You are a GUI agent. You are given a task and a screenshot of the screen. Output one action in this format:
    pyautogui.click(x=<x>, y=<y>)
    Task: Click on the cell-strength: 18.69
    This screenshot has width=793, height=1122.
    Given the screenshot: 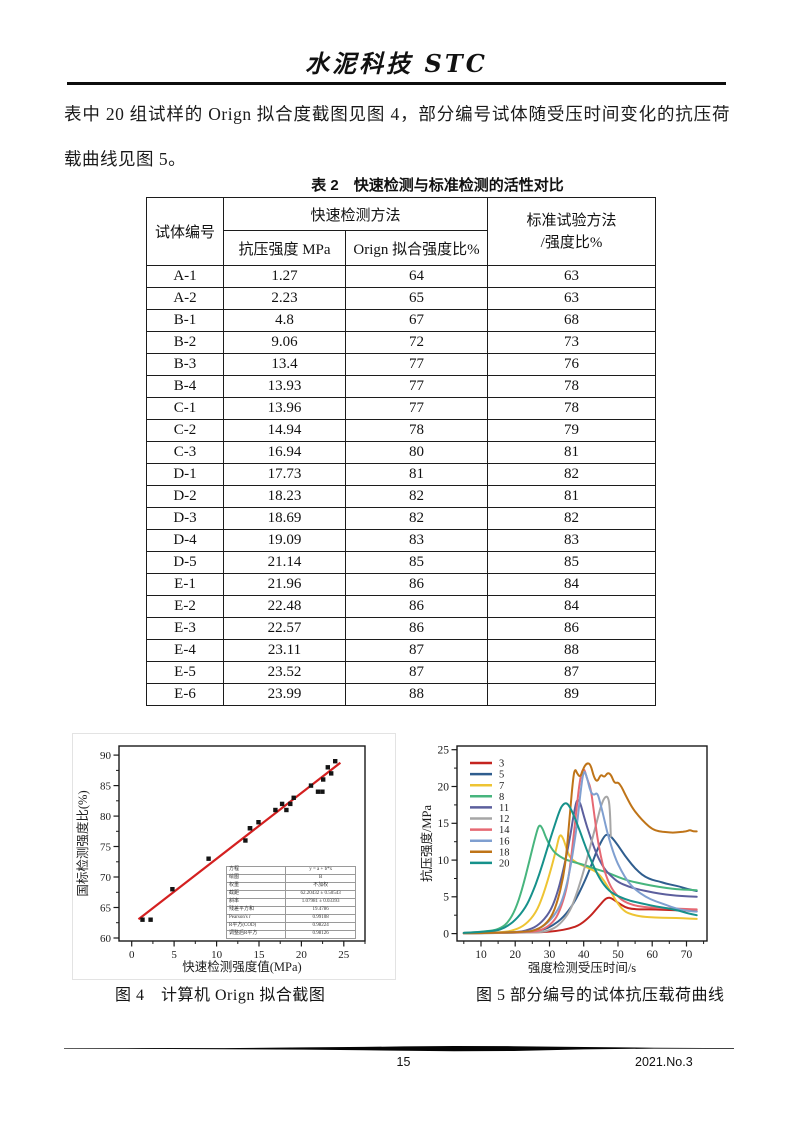 What is the action you would take?
    pyautogui.click(x=284, y=518)
    